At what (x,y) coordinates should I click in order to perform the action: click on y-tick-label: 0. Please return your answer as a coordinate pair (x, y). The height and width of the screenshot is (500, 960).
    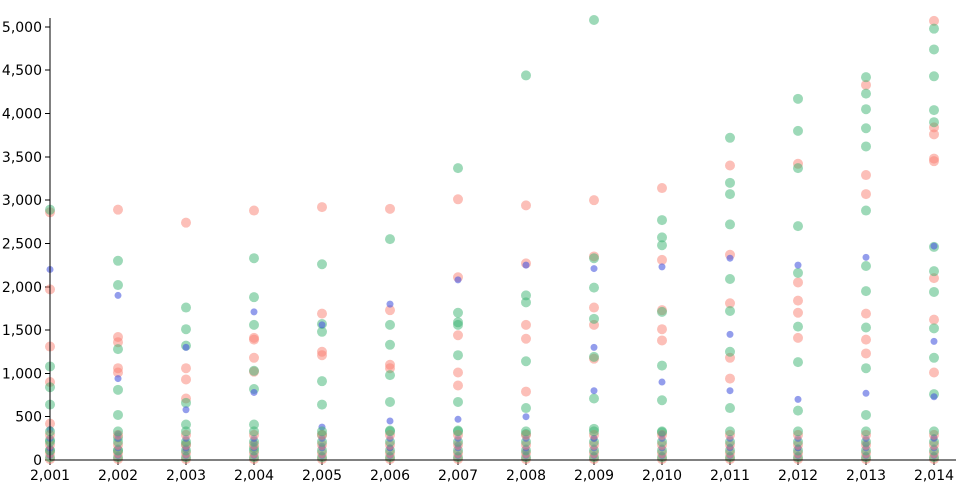
    Looking at the image, I should click on (37, 461).